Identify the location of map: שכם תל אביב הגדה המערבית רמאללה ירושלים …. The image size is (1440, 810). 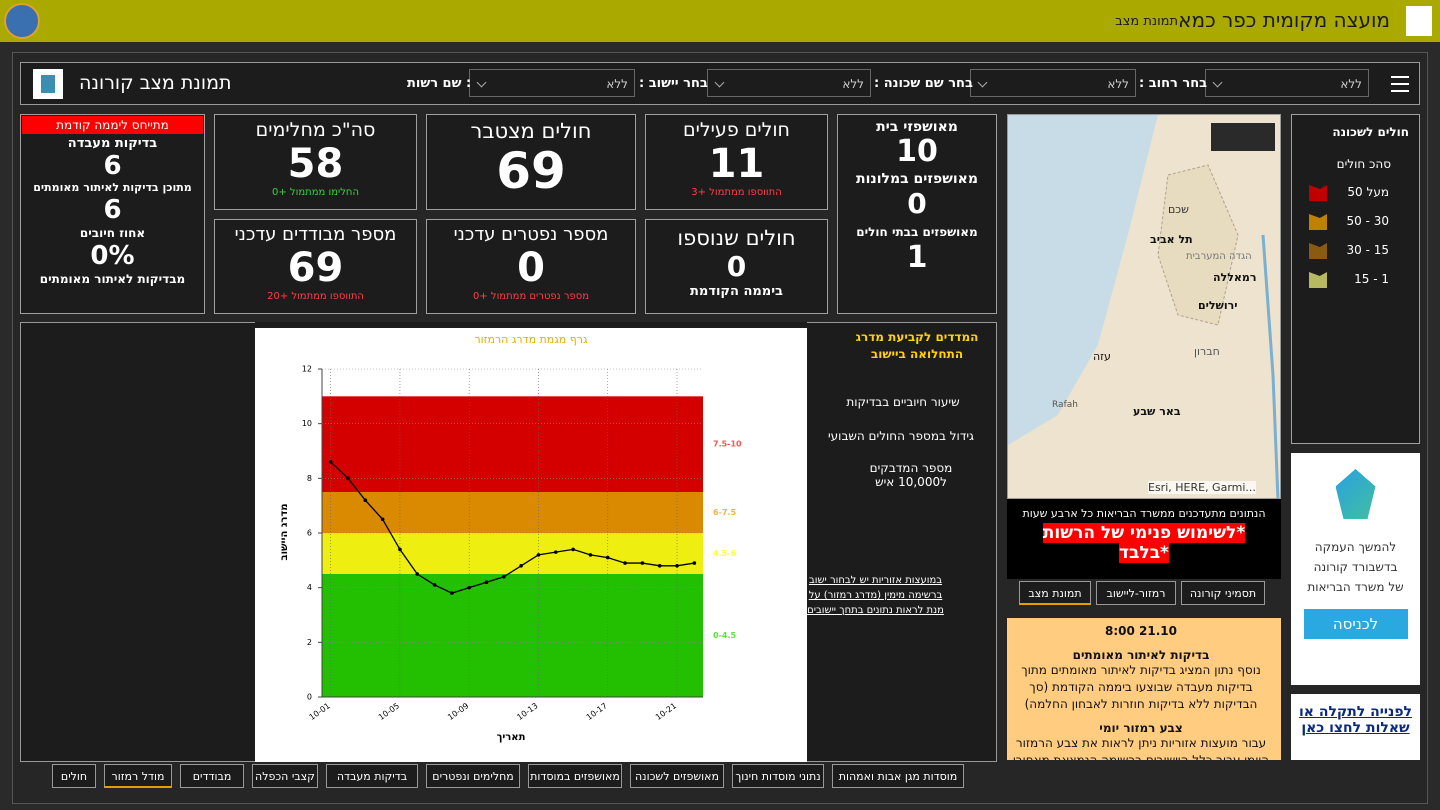
(1144, 306).